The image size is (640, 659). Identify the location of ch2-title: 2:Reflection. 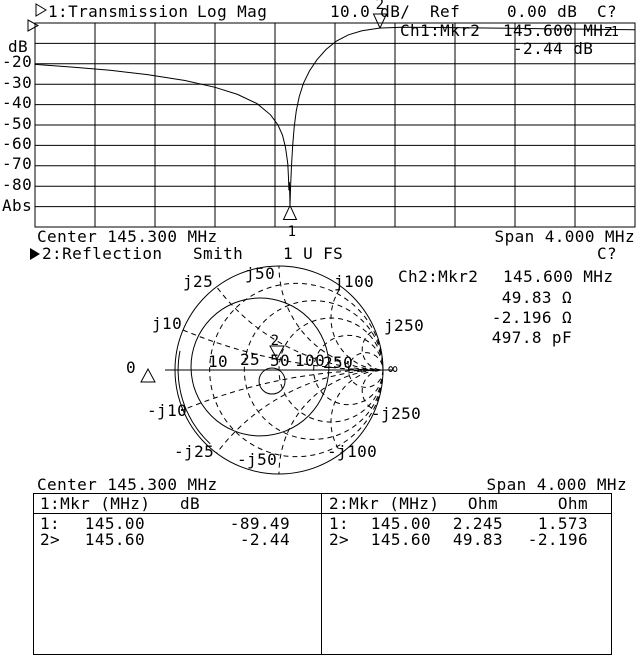
(102, 253).